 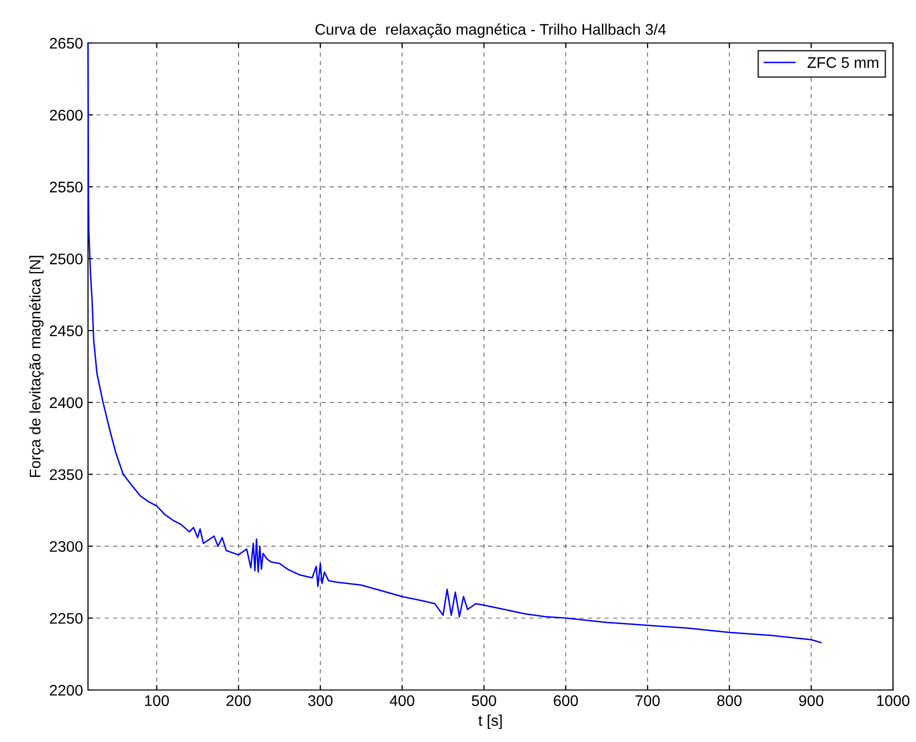 I want to click on x-tick-label: 500, so click(x=484, y=700).